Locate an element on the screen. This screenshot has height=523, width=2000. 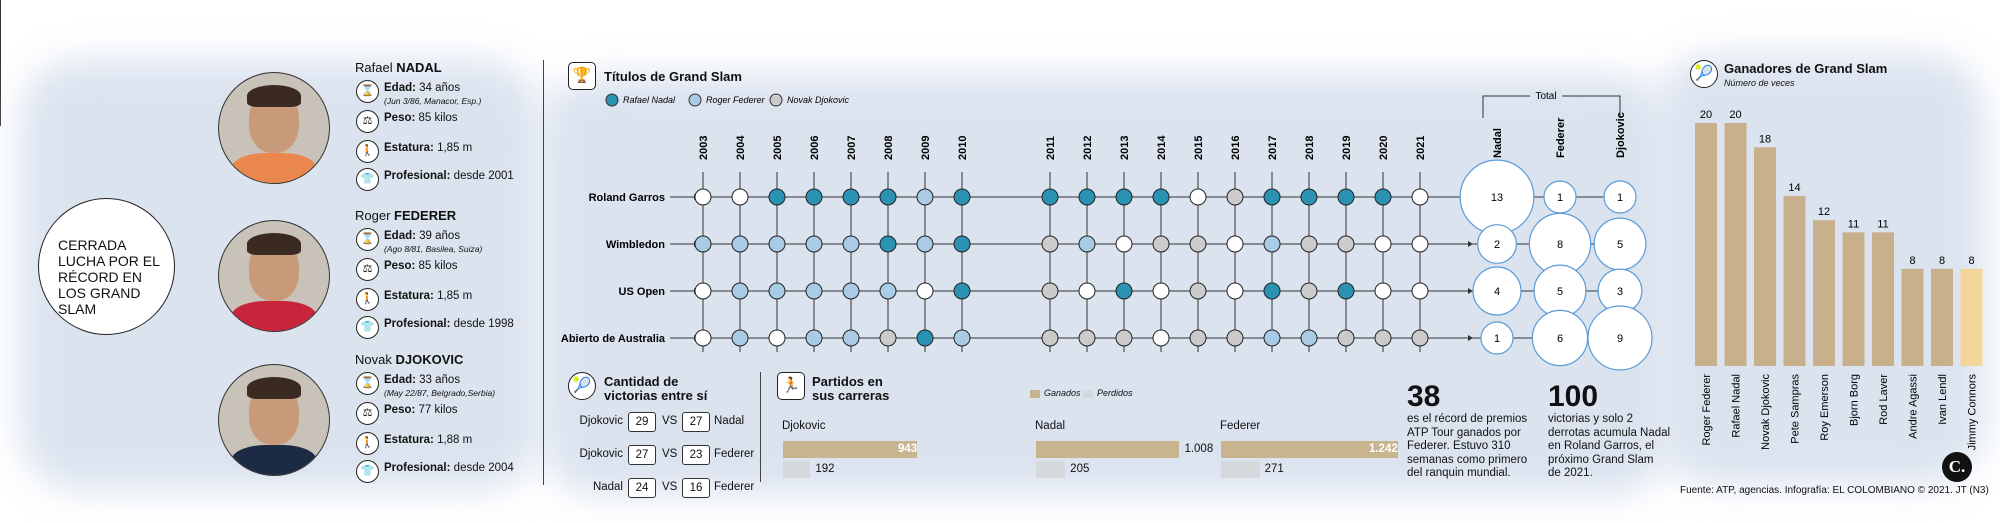
total-label-bg is located at coordinates (1546, 96).